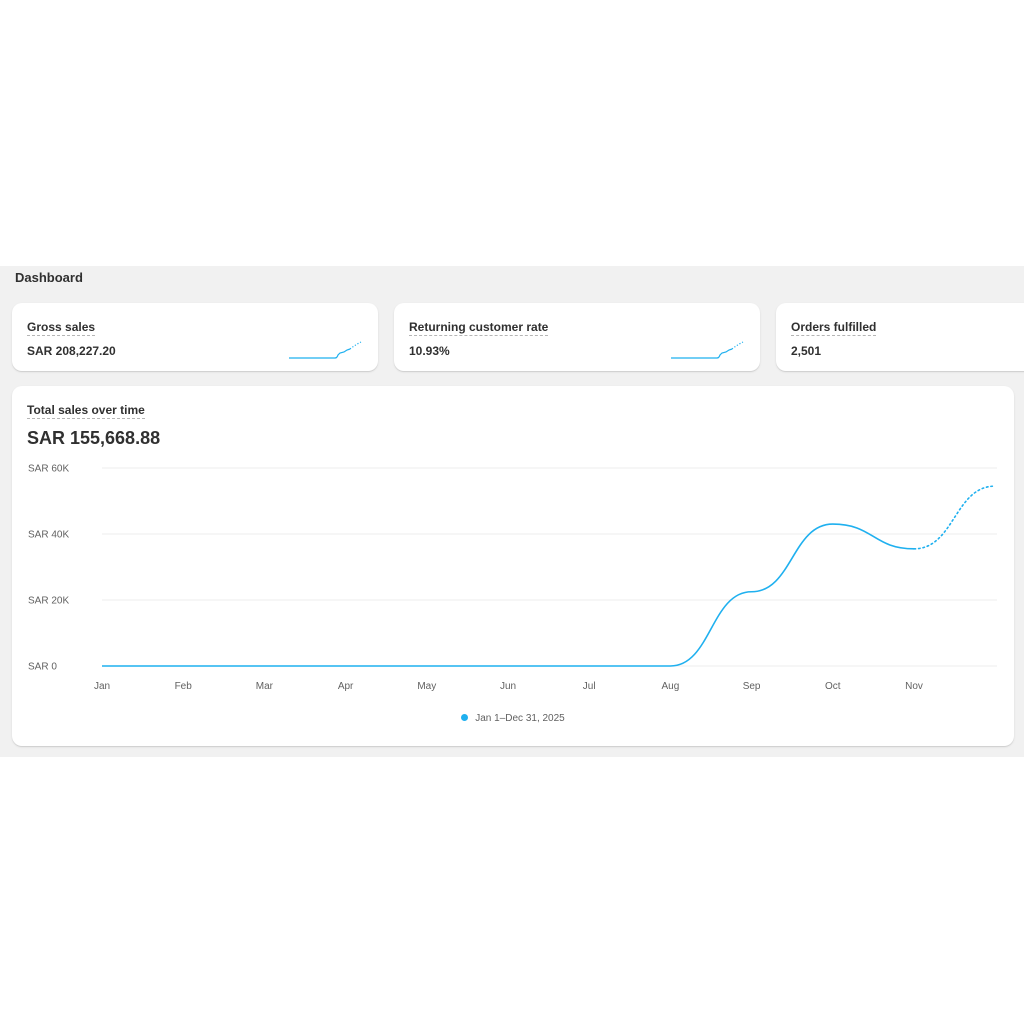 The image size is (1024, 1024). I want to click on gross-sales-label: Gross sales, so click(61, 328).